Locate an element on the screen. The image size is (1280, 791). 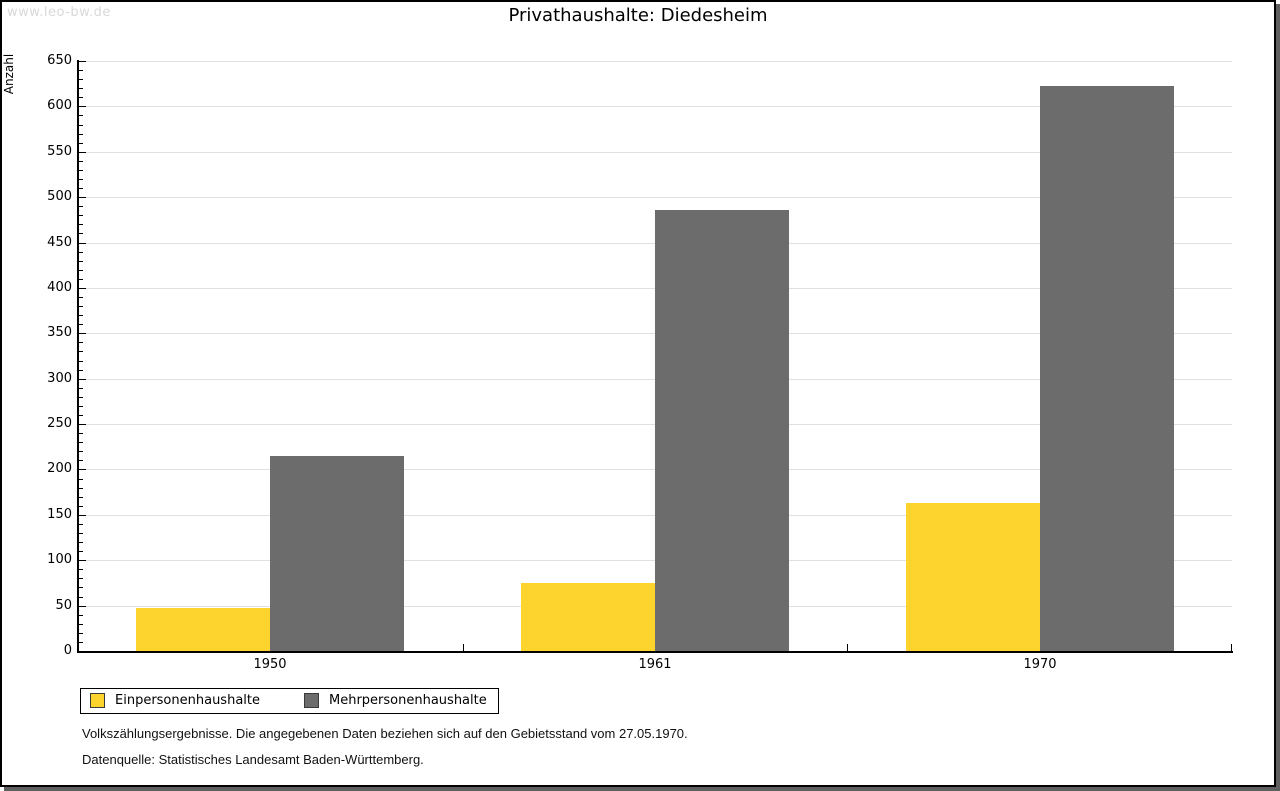
chart-title: Privathaushalte: Diedesheim is located at coordinates (638, 15).